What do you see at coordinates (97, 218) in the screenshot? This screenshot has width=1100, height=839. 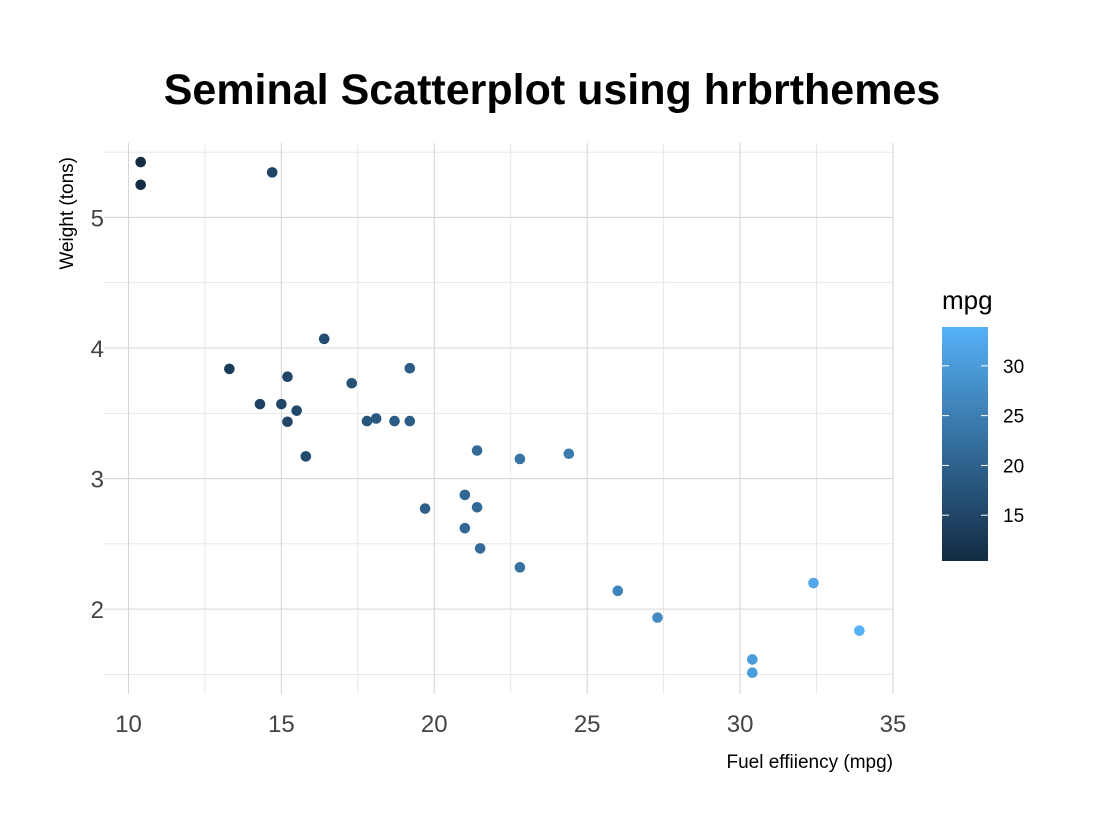 I see `y-tick-label: 5` at bounding box center [97, 218].